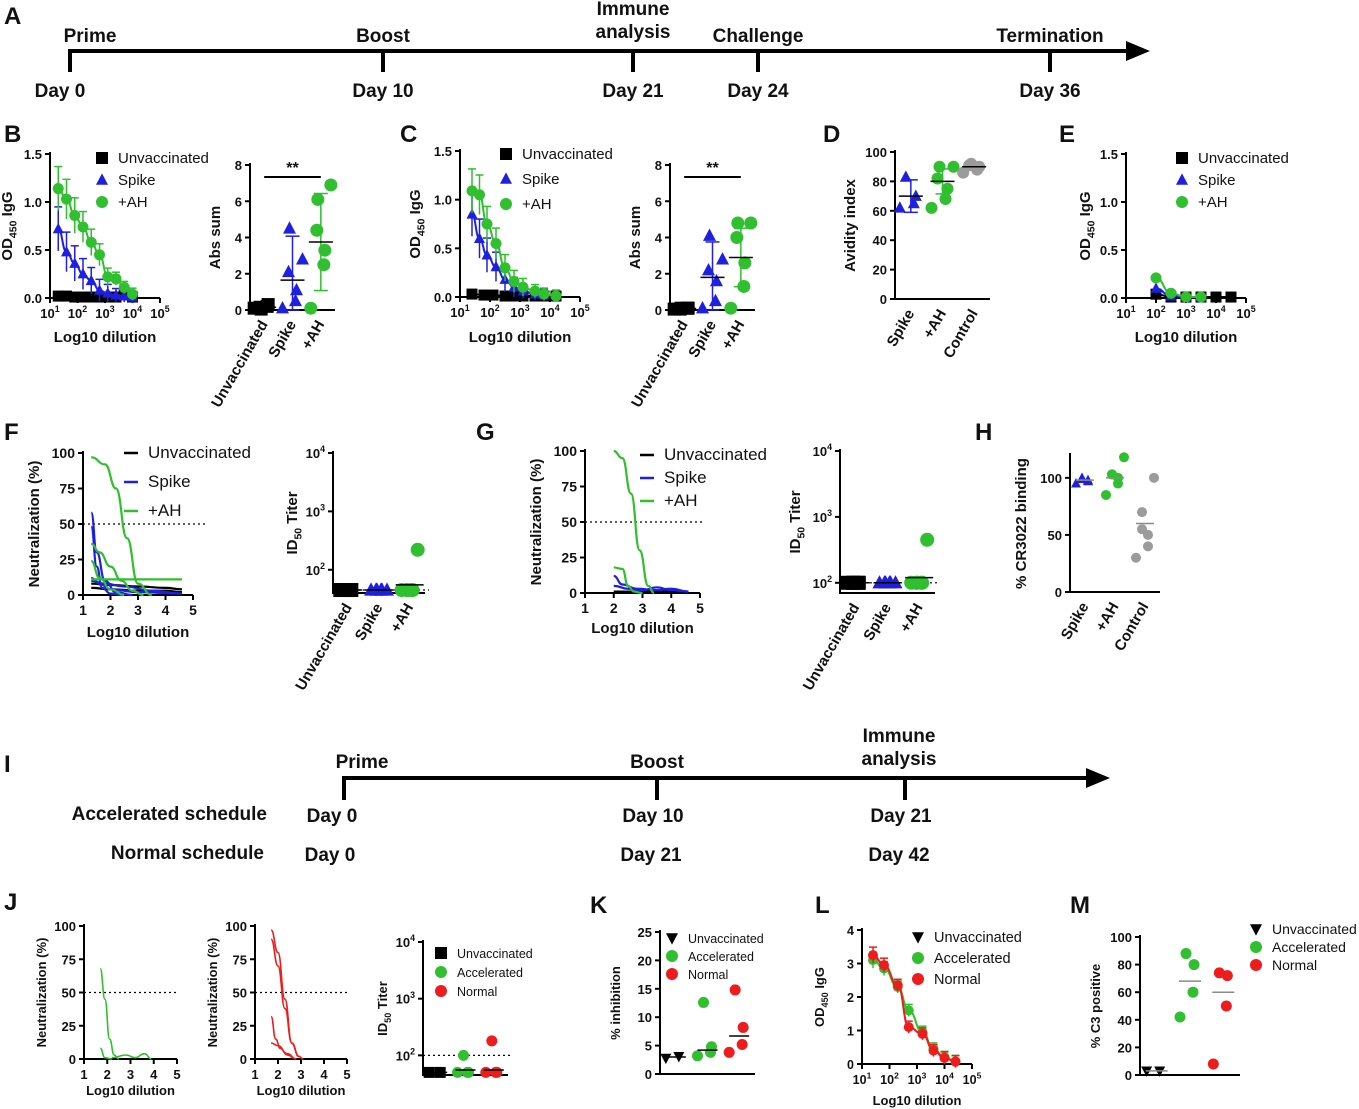  Describe the element at coordinates (944, 1078) in the screenshot. I see `x-tick-label: 10⁴` at that location.